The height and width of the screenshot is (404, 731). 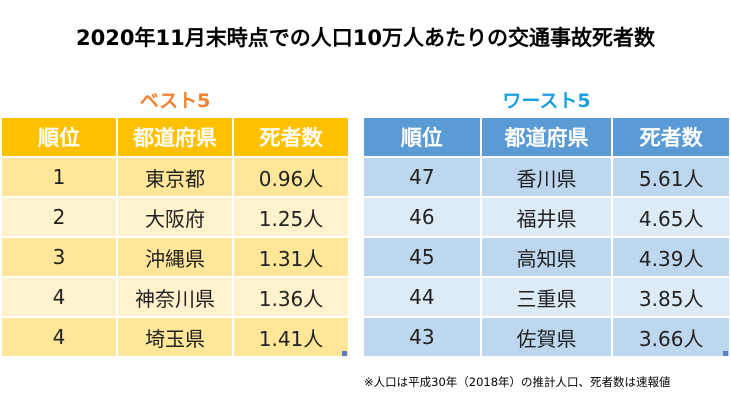 I want to click on table-row: 46 福井県 4.65人, so click(x=546, y=217).